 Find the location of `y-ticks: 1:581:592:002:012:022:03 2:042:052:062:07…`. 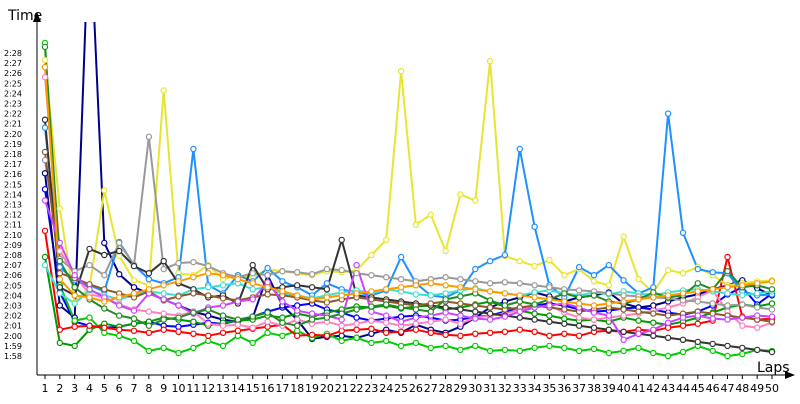

y-ticks: 1:581:592:002:012:022:03 2:042:052:062:07… is located at coordinates (13, 205).